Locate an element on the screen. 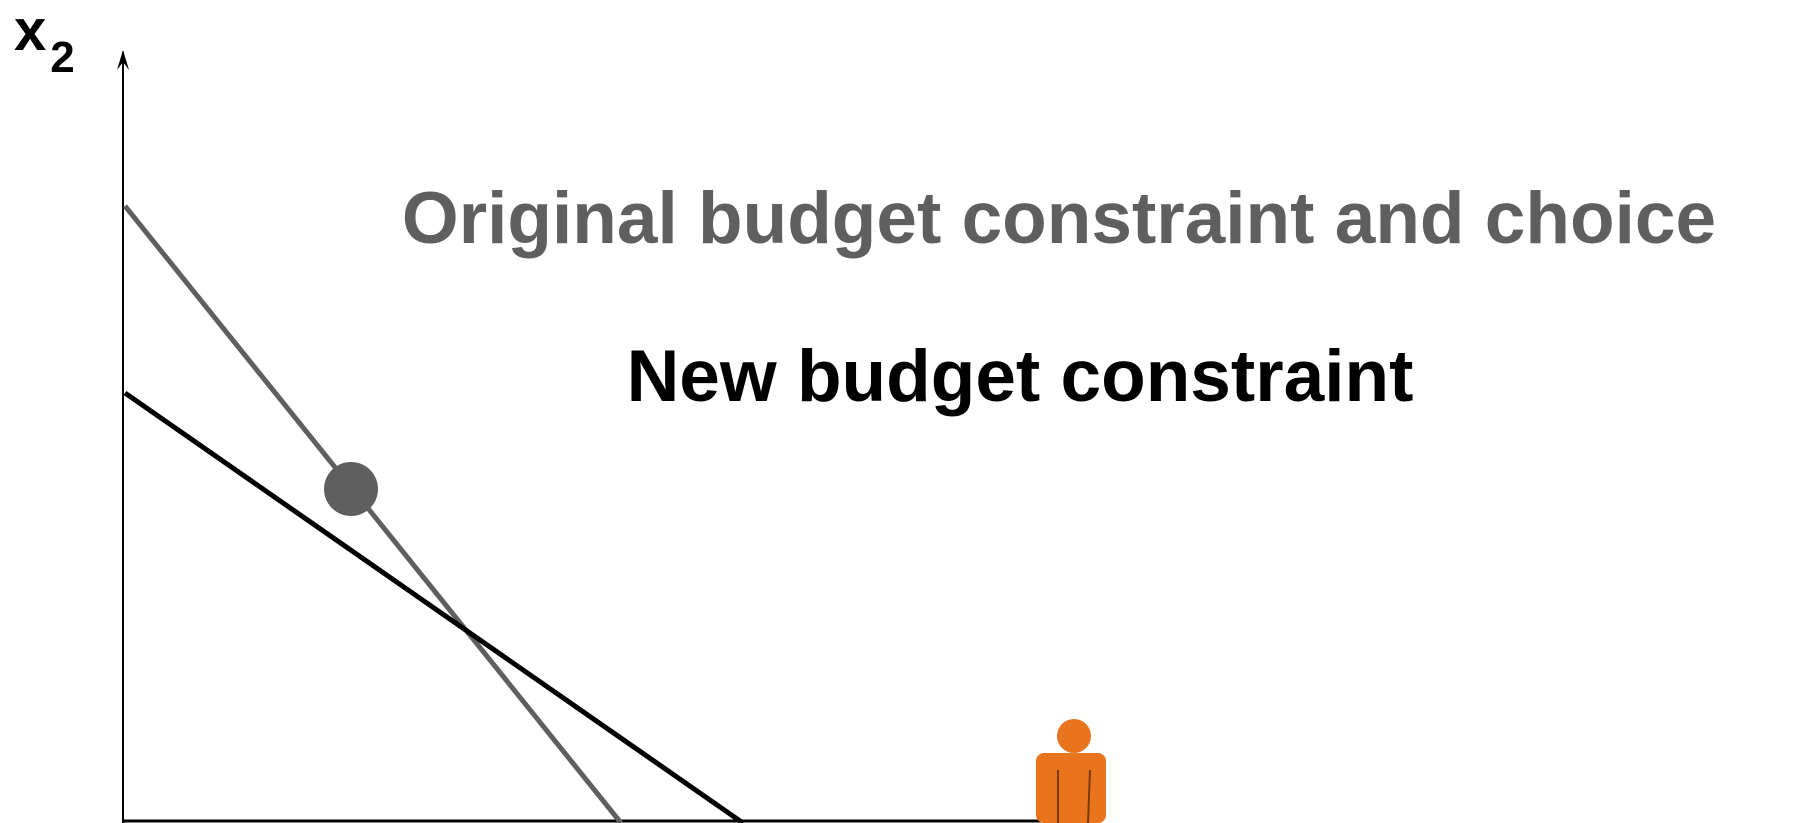  original-label: Original budget constraint and choice is located at coordinates (1059, 218).